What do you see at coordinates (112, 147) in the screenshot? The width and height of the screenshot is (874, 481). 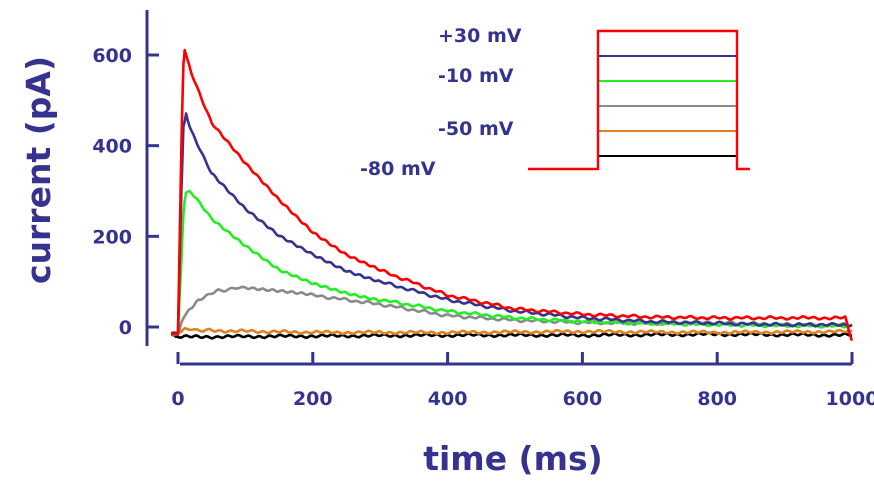 I see `y-tick-label: 400` at bounding box center [112, 147].